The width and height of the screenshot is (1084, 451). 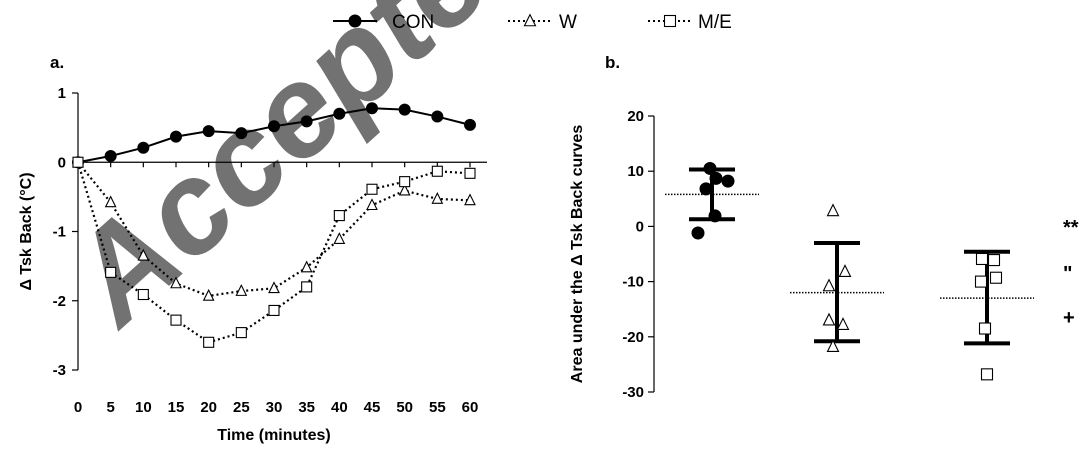 What do you see at coordinates (78, 407) in the screenshot?
I see `x-tick-label-a: 0` at bounding box center [78, 407].